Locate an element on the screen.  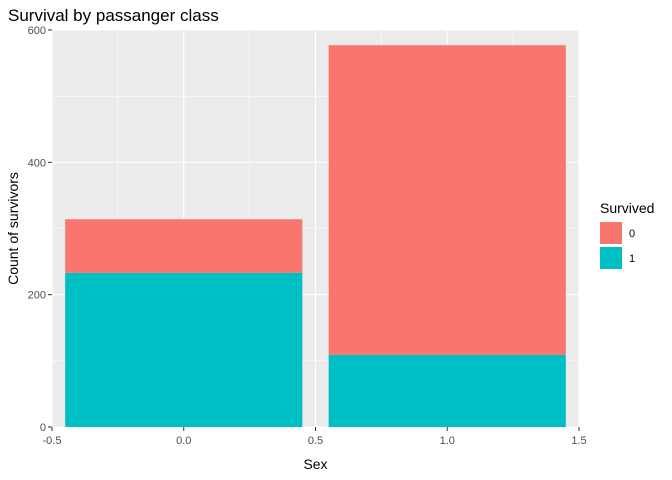
y-tick-label: 400 is located at coordinates (37, 163).